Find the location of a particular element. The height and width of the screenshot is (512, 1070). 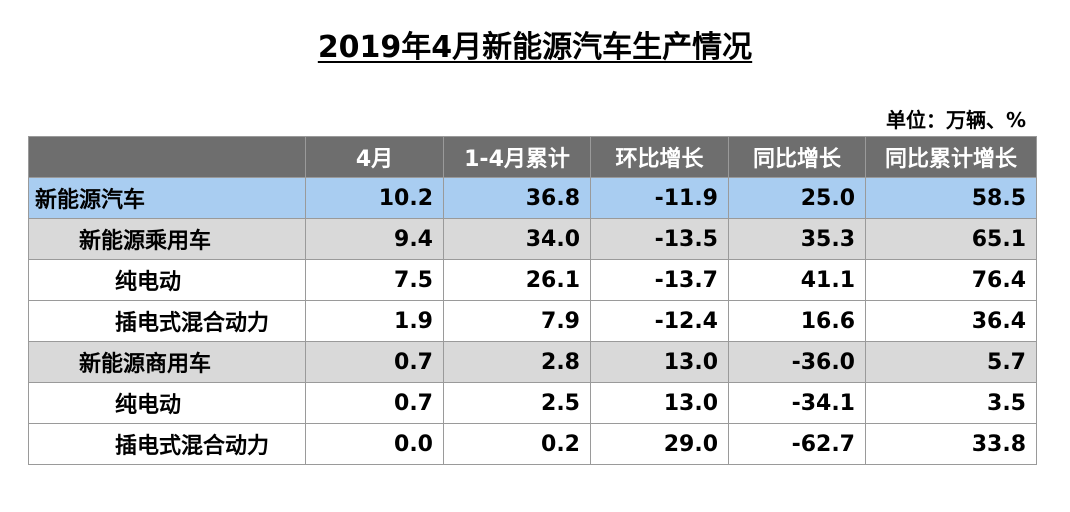

table-cell: 29.0 is located at coordinates (659, 444).